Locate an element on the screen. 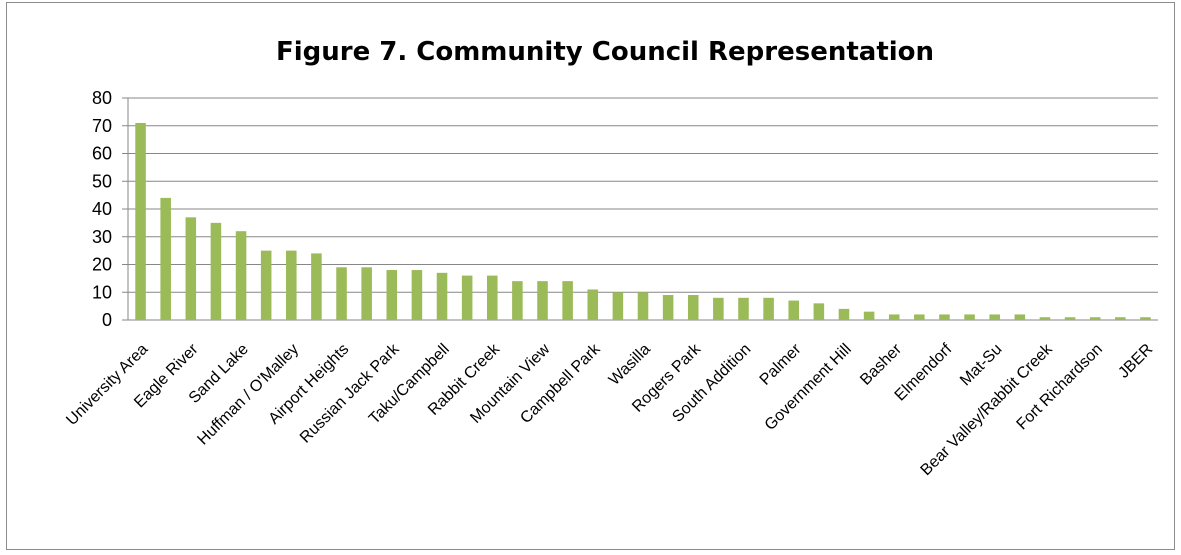 The width and height of the screenshot is (1181, 555). y-tick-label: 0 is located at coordinates (107, 320).